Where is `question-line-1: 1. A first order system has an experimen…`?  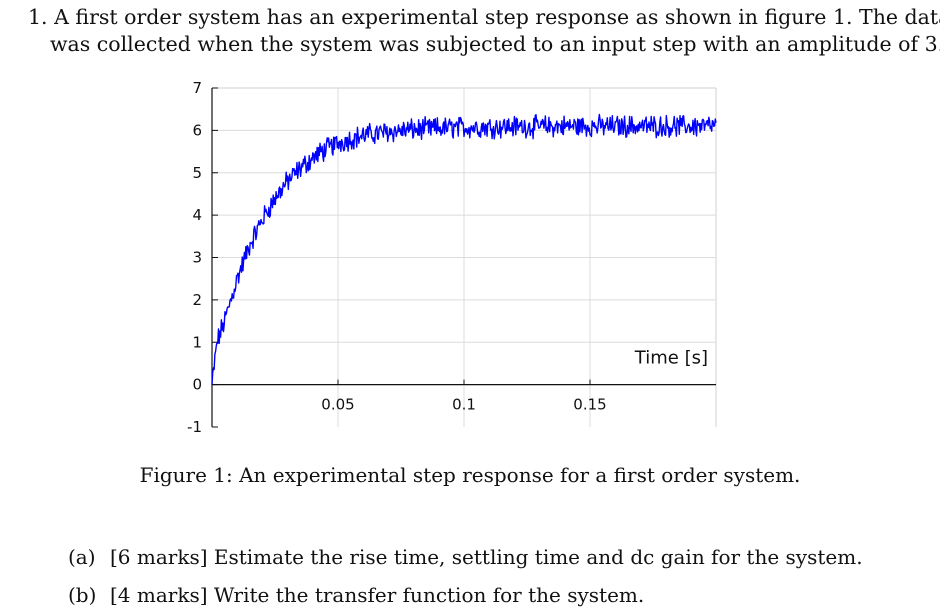
question-line-1: 1. A first order system has an experimen… is located at coordinates (484, 17).